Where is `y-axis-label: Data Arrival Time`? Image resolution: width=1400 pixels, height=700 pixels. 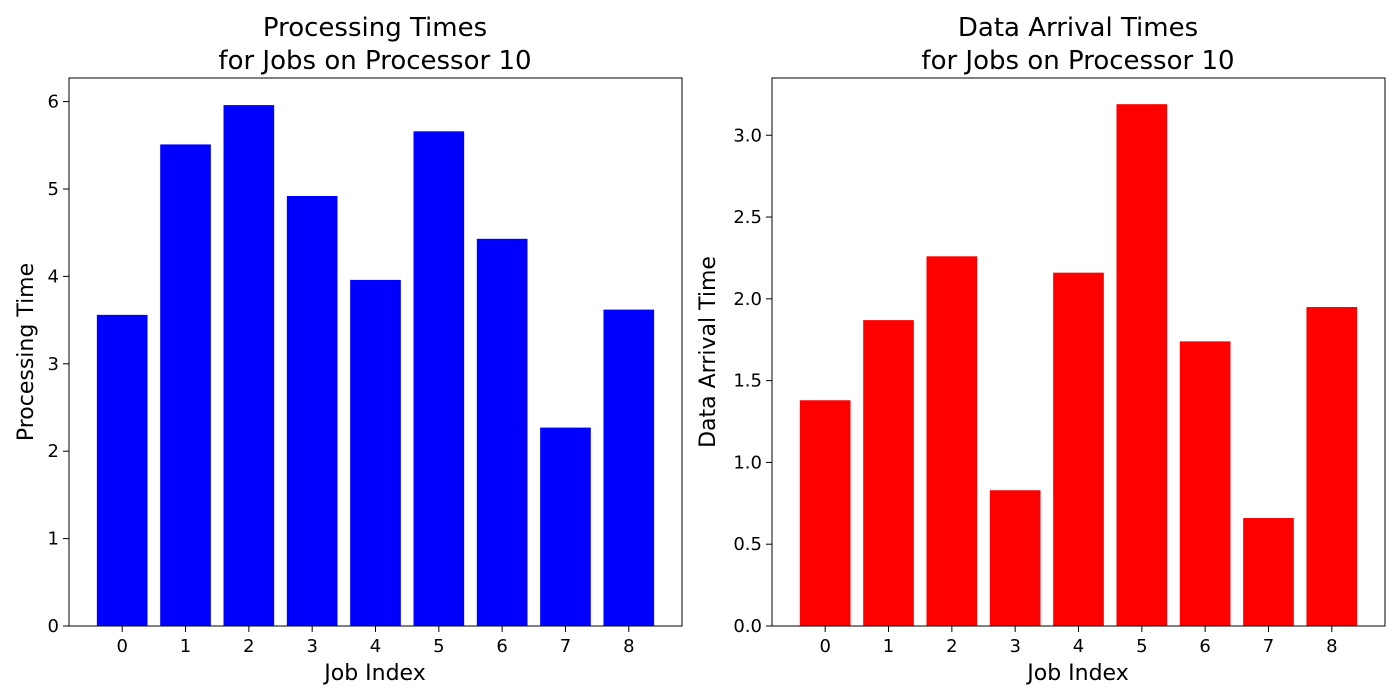
y-axis-label: Data Arrival Time is located at coordinates (708, 352).